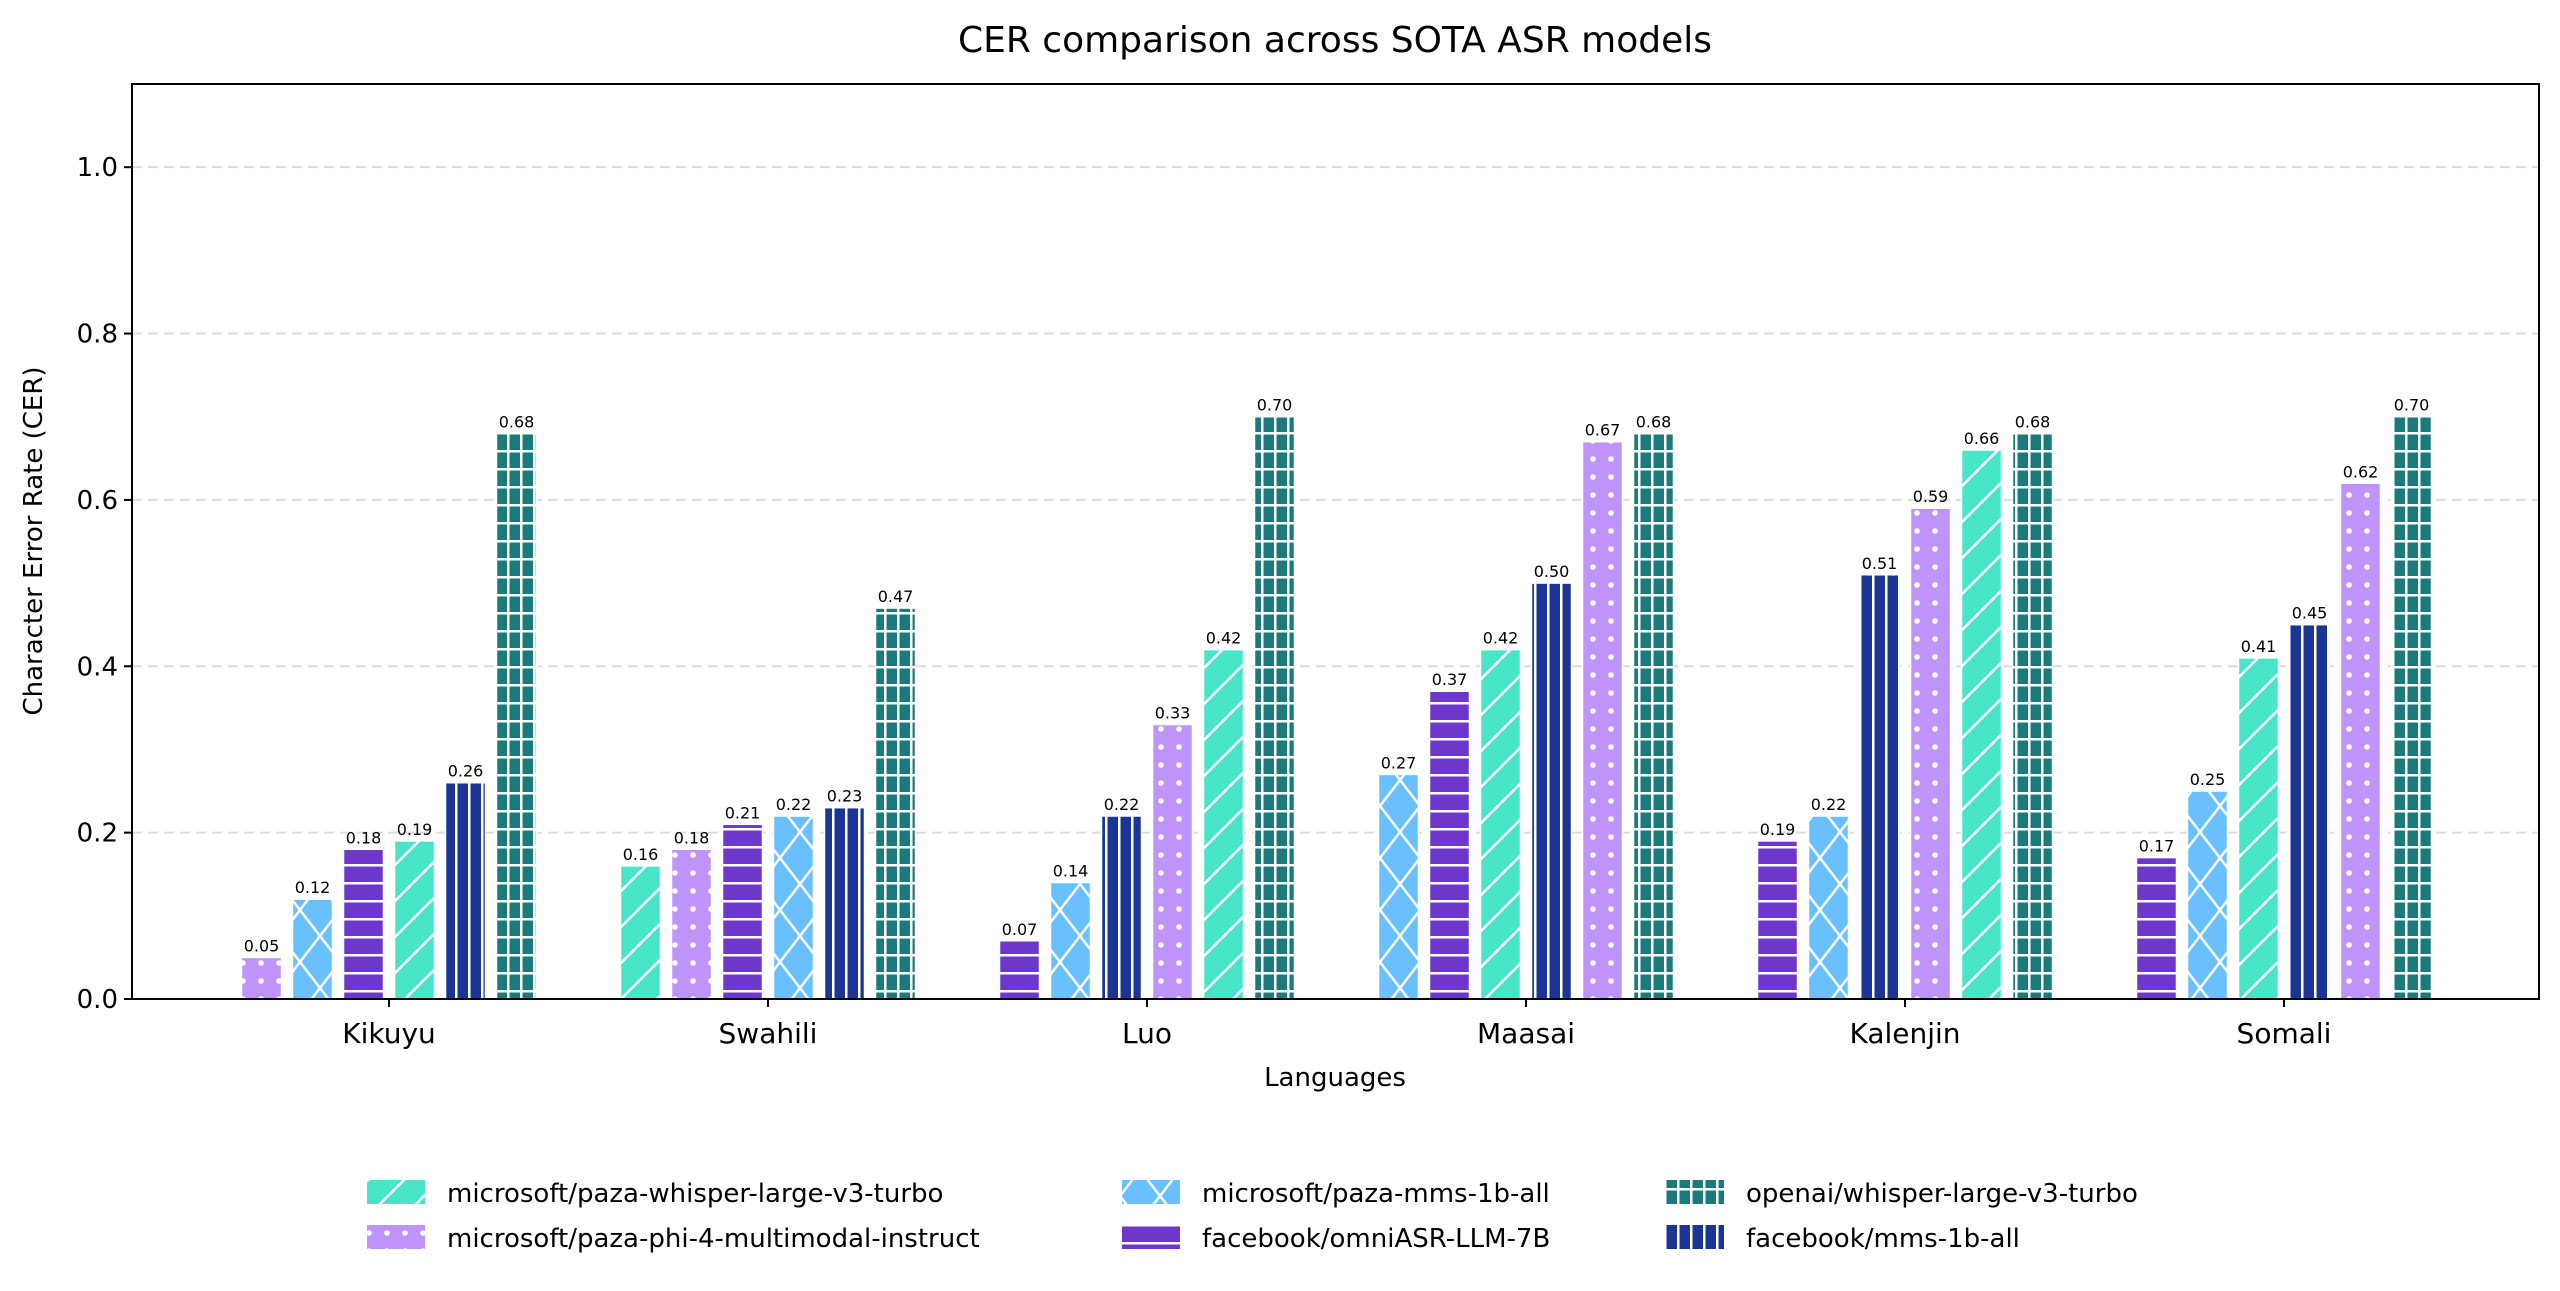 This screenshot has width=2560, height=1291. I want to click on bar-value-label: 0.47, so click(896, 596).